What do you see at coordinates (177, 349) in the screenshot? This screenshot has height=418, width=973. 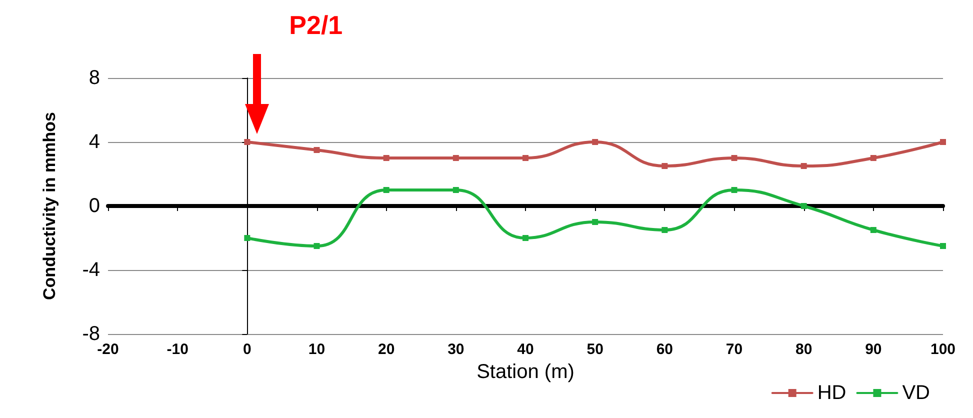 I see `x-tick-label: -10` at bounding box center [177, 349].